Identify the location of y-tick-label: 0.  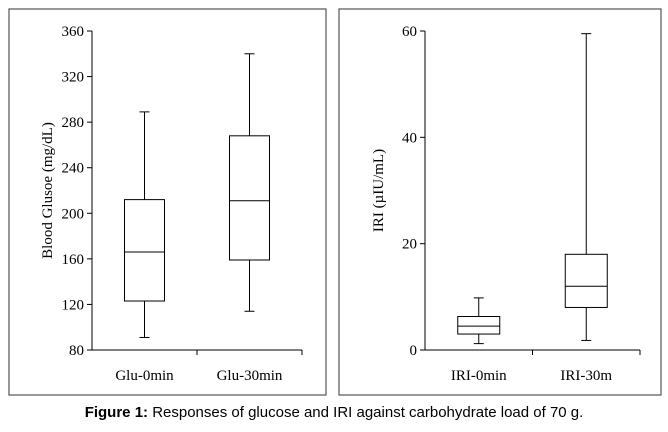
(414, 351).